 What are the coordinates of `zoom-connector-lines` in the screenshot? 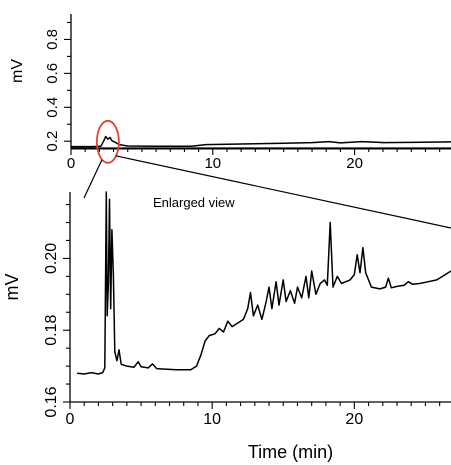 It's located at (267, 192).